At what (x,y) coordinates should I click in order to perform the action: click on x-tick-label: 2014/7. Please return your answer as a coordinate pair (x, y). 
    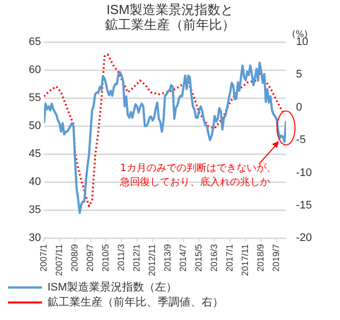
    Looking at the image, I should click on (183, 258).